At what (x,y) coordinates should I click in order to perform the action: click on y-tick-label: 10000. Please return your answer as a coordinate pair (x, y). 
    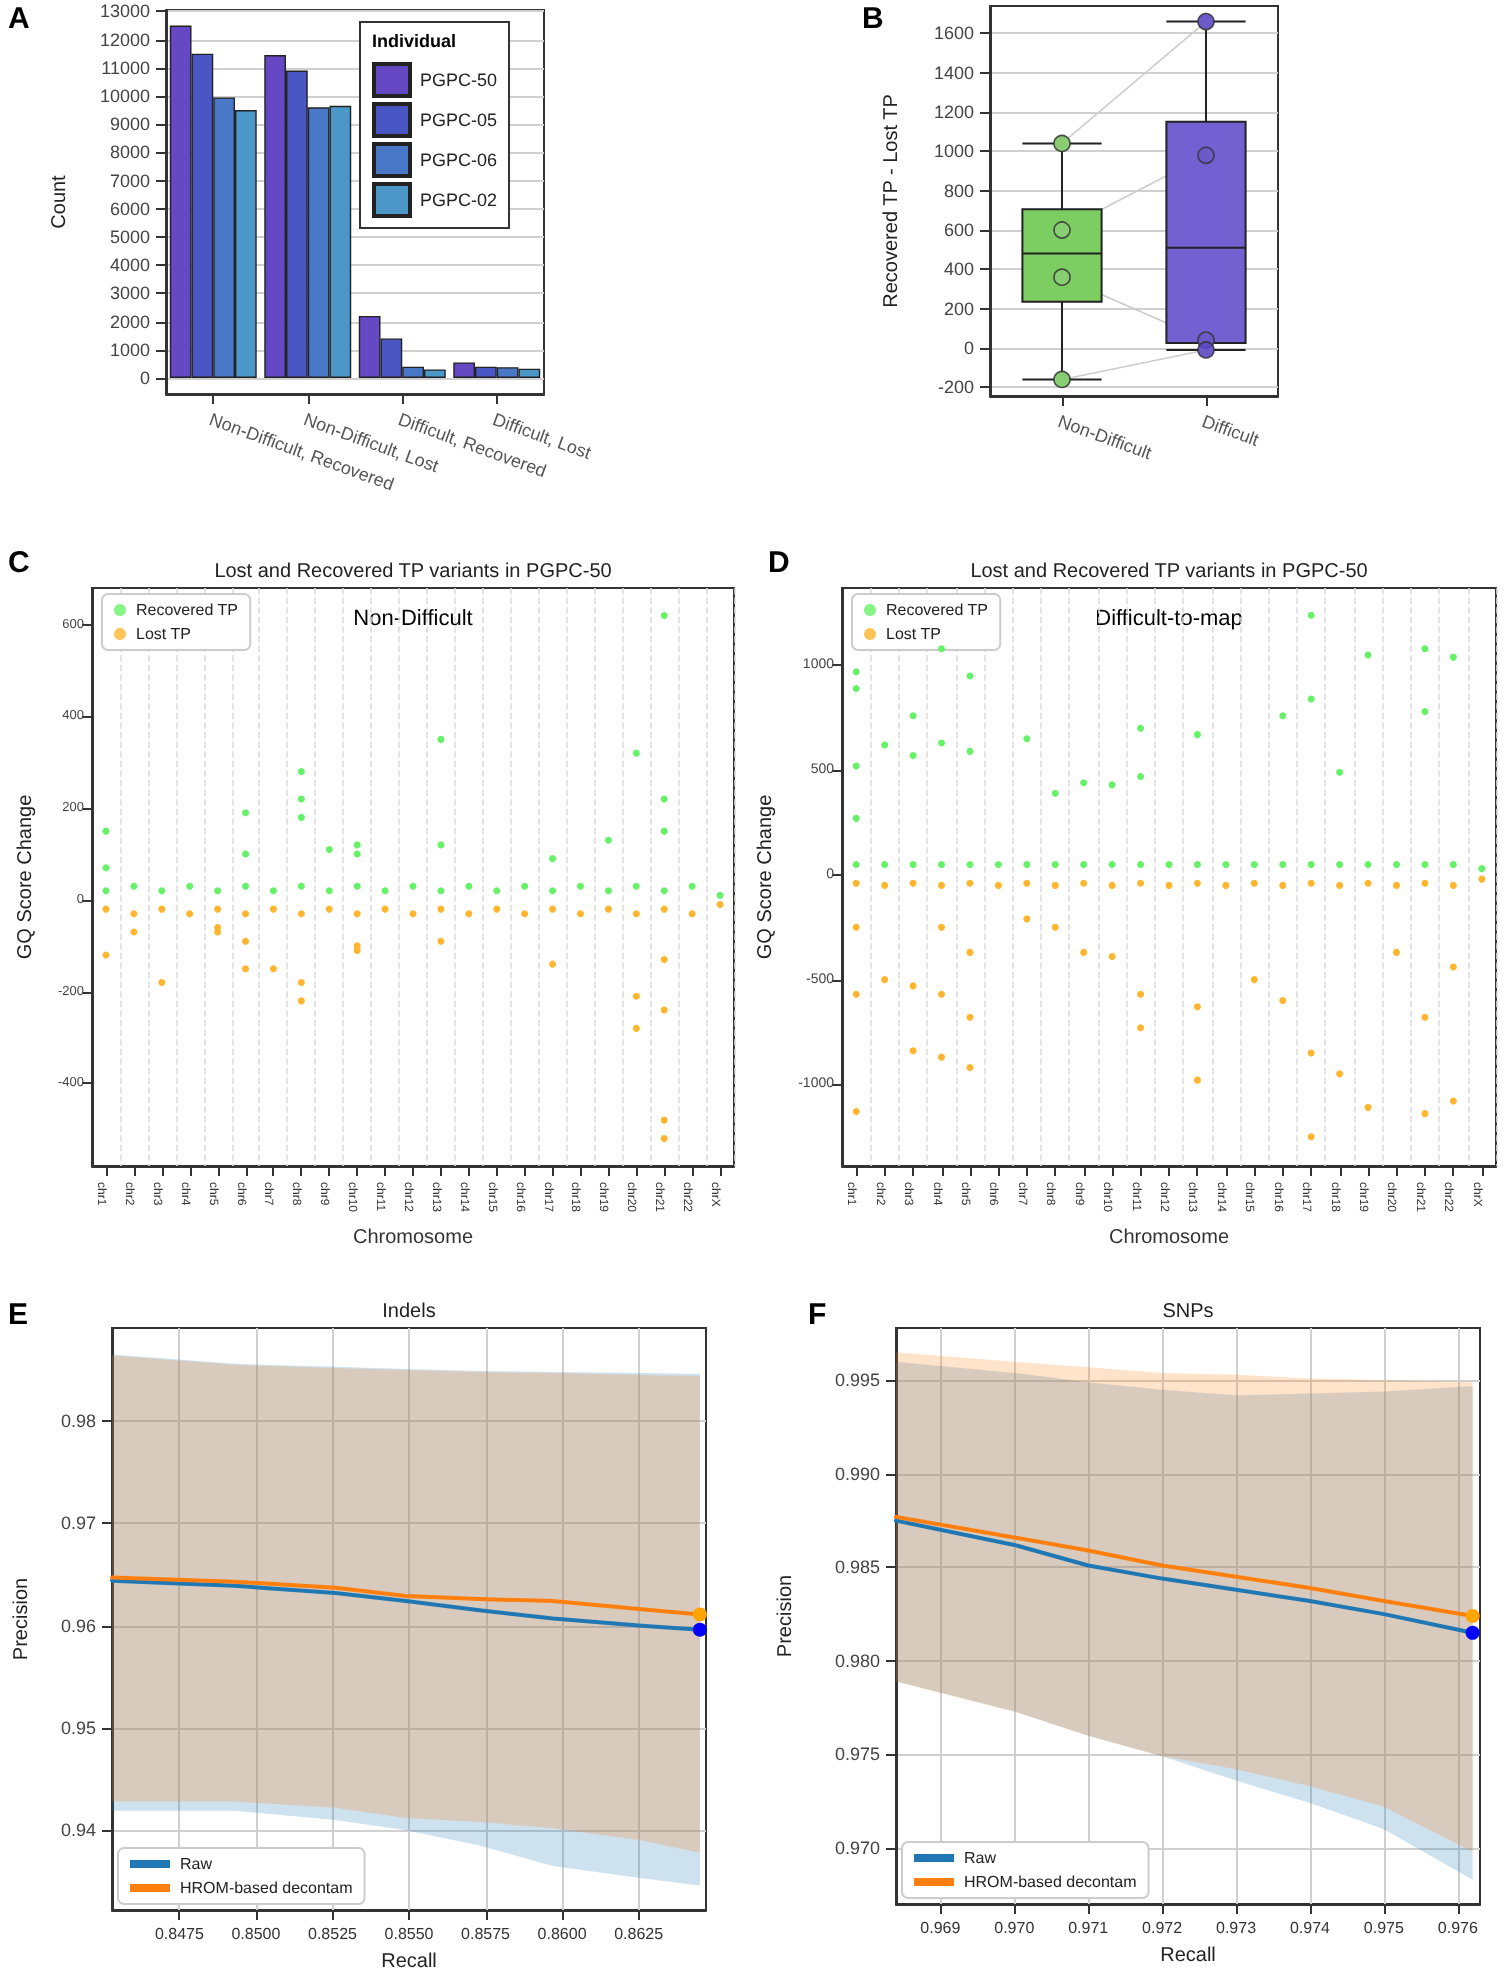
    Looking at the image, I should click on (124, 95).